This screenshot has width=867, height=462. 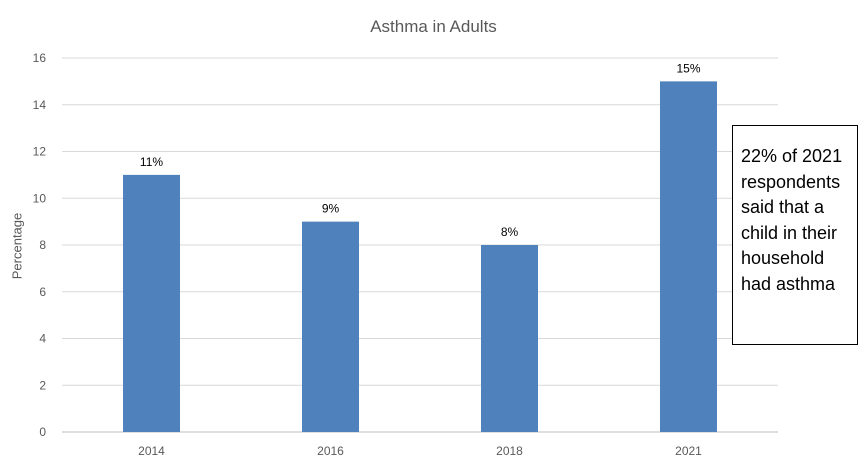 What do you see at coordinates (330, 451) in the screenshot?
I see `x-tick-label-2016: 2016` at bounding box center [330, 451].